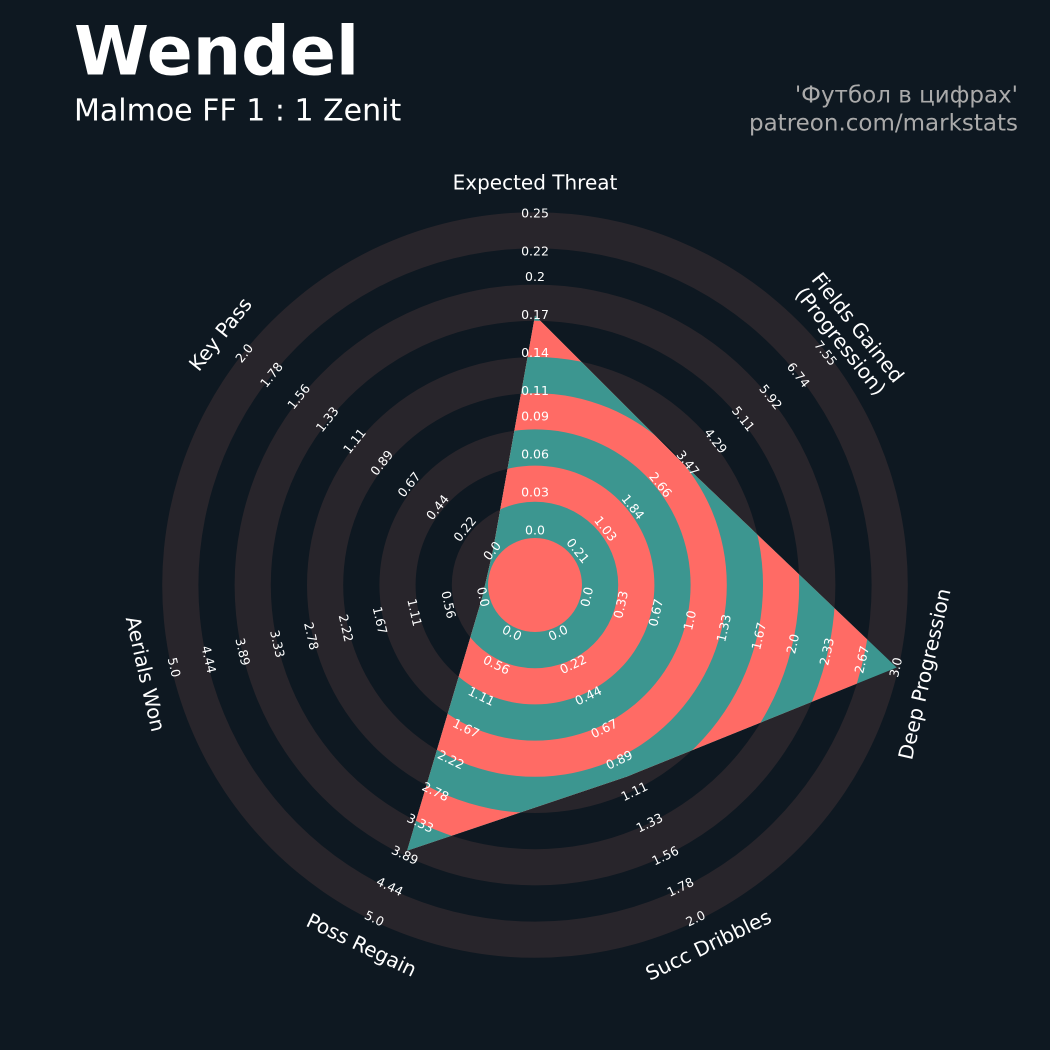  Describe the element at coordinates (535, 585) in the screenshot. I see `fill-band` at that location.